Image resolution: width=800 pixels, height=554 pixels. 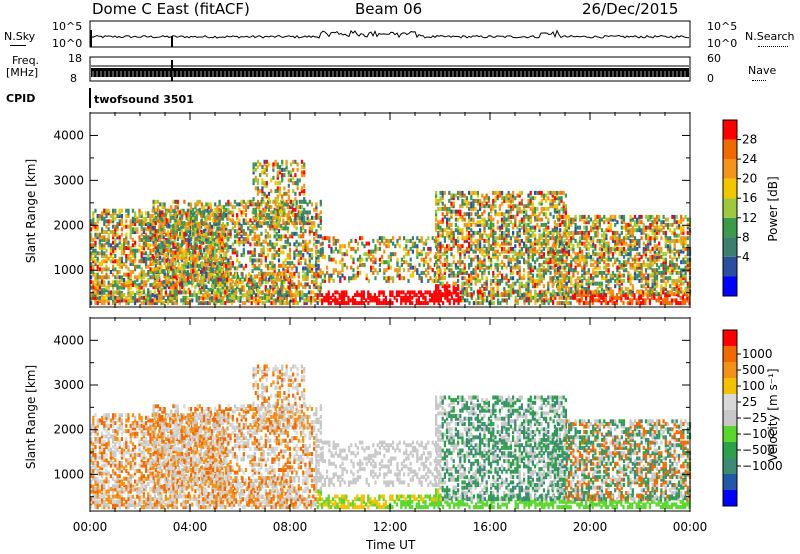 I want to click on nave-band, so click(x=390, y=72).